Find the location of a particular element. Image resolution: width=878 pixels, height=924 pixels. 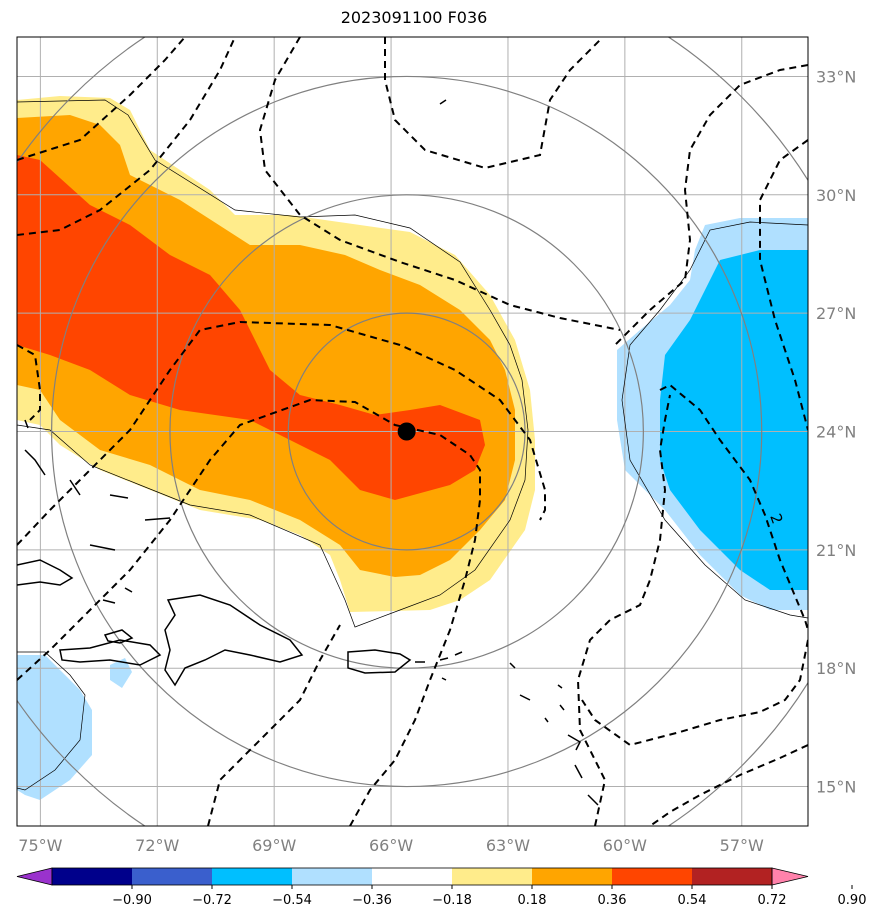

colorbar-tick-label: −0.72 is located at coordinates (212, 900).